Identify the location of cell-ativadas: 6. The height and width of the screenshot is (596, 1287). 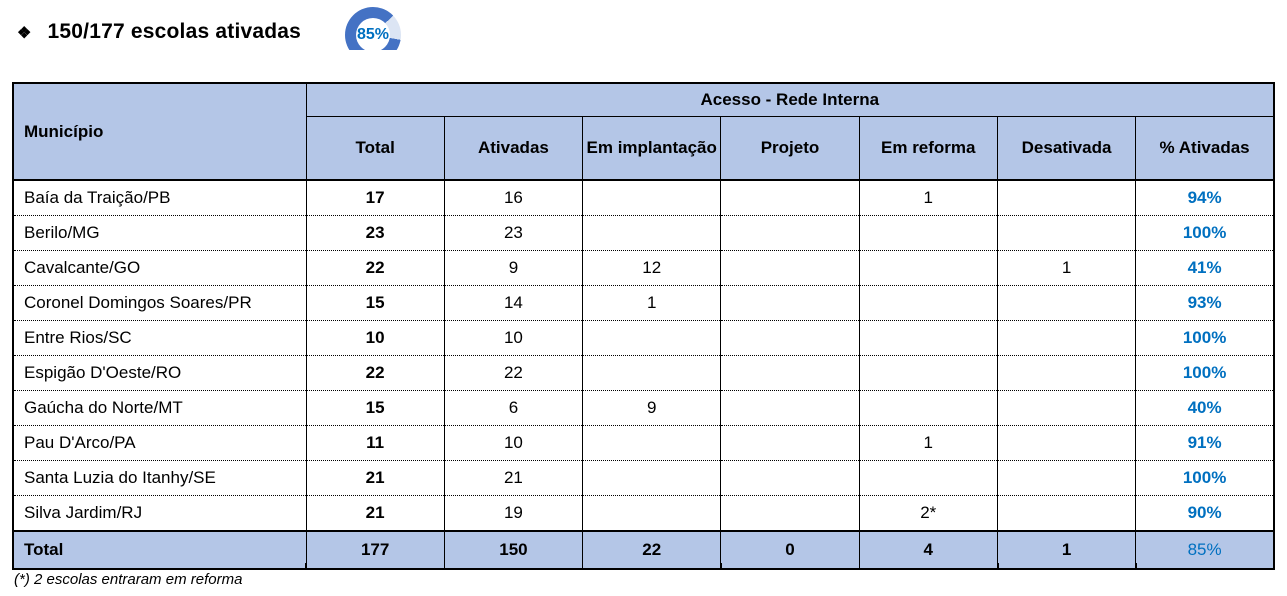
(513, 408).